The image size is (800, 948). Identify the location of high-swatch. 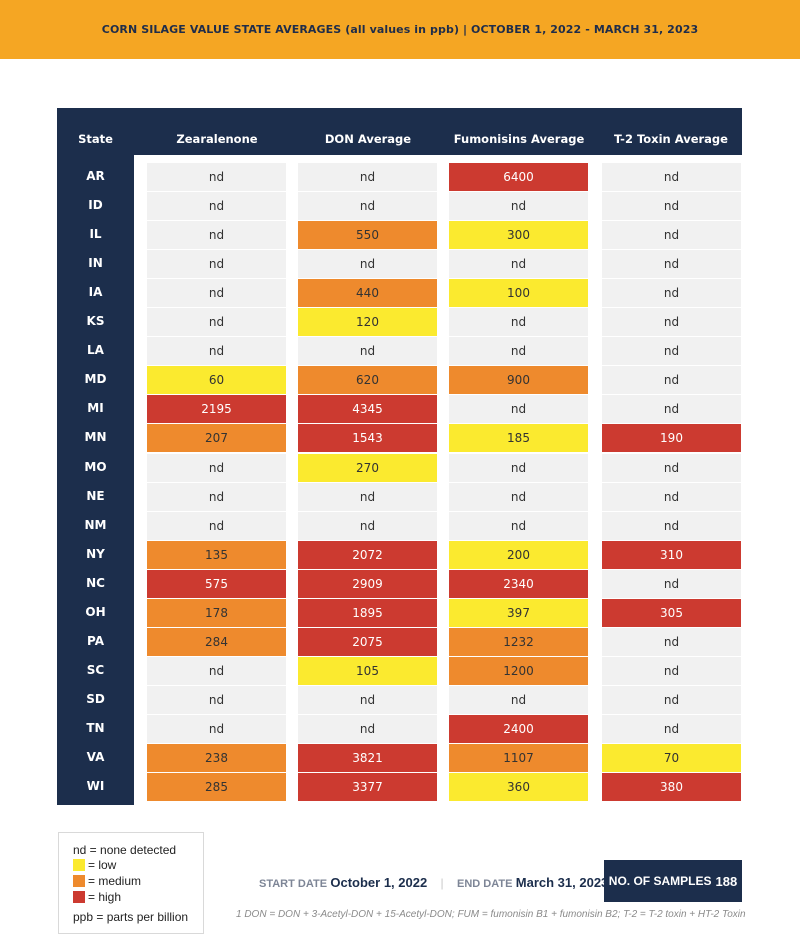
(79, 897).